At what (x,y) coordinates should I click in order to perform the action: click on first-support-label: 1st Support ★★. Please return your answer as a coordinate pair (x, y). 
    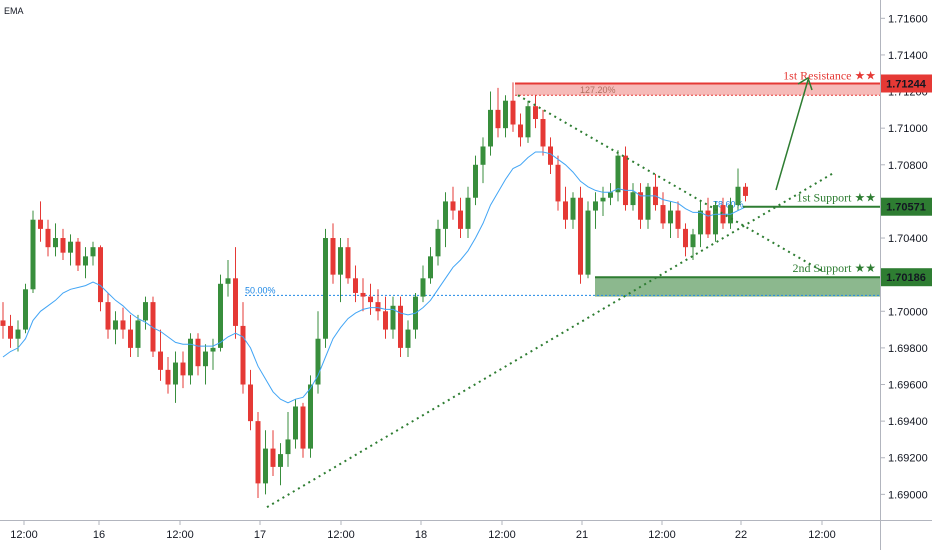
    Looking at the image, I should click on (836, 198).